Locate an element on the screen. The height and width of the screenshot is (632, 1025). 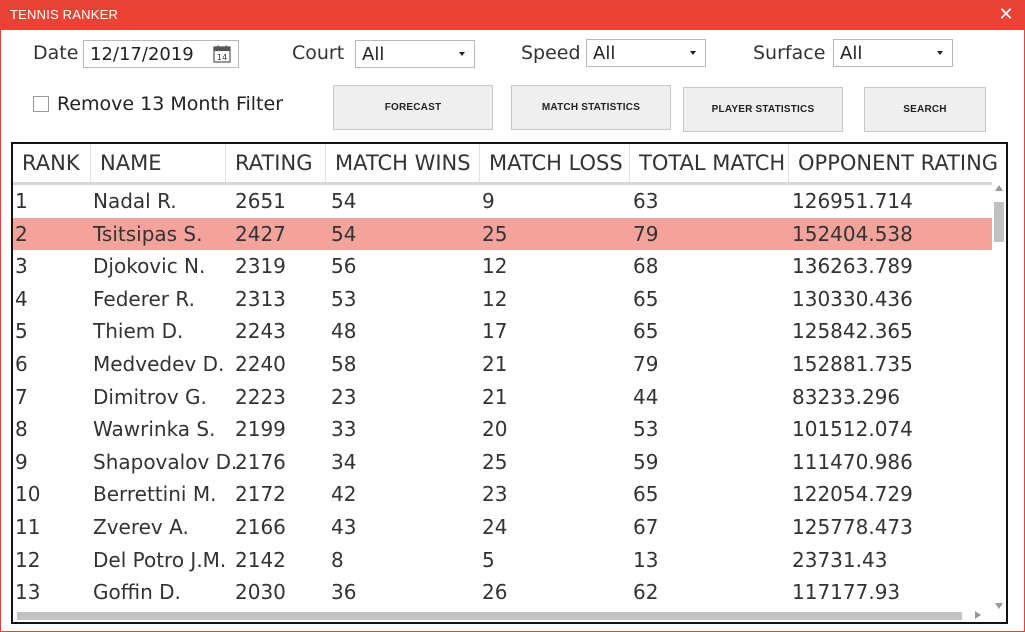
table-cell: 2030 is located at coordinates (260, 592).